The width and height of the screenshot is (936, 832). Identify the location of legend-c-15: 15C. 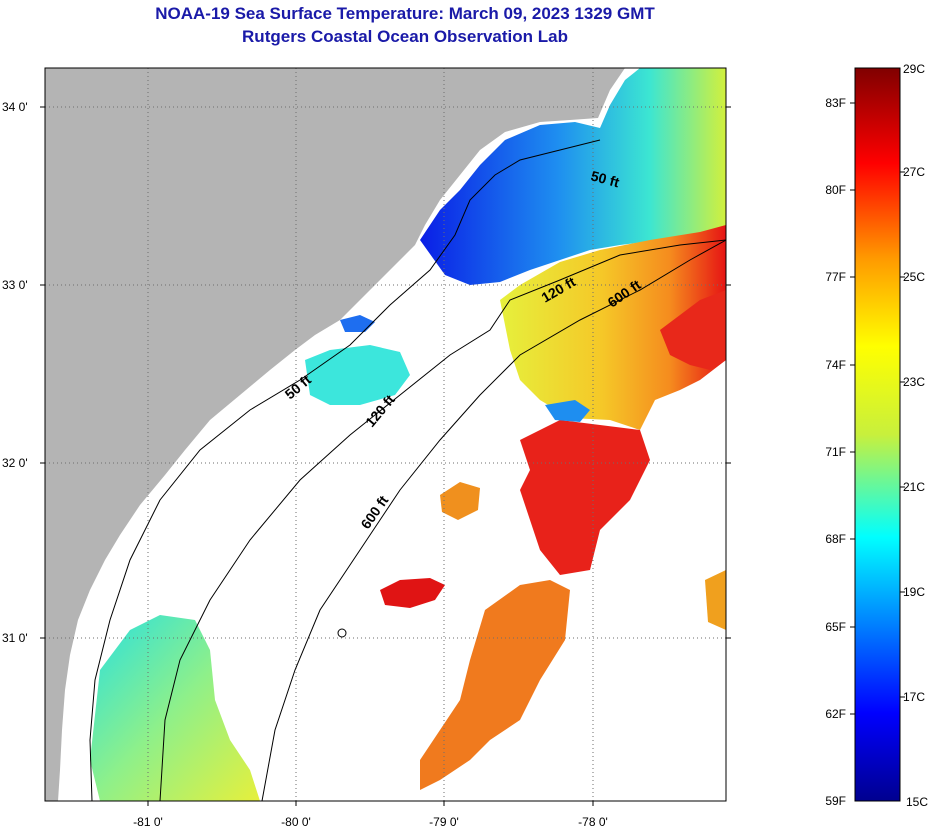
(917, 802).